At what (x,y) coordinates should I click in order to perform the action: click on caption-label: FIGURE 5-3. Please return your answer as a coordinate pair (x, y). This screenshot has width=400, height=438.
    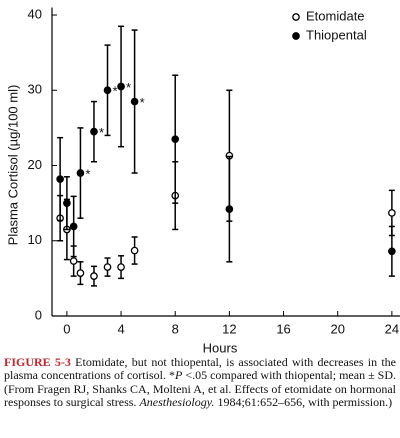
    Looking at the image, I should click on (37, 362).